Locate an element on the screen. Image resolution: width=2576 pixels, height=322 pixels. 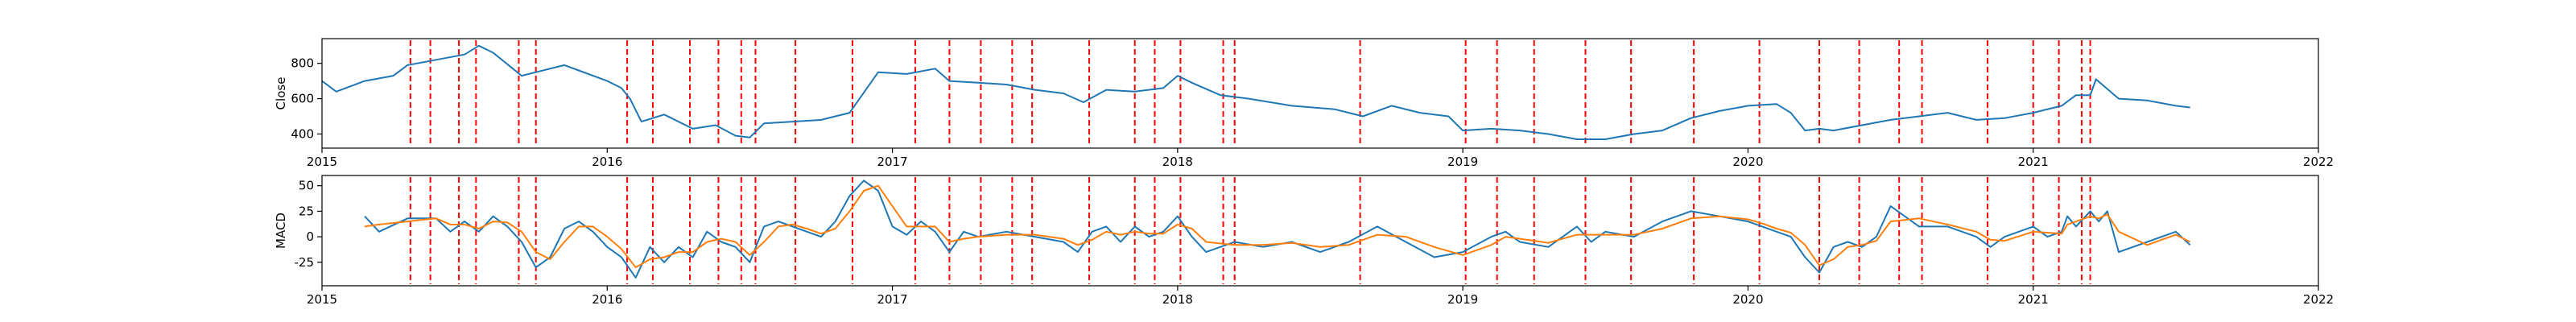
y-tick-label: 800 is located at coordinates (302, 63).